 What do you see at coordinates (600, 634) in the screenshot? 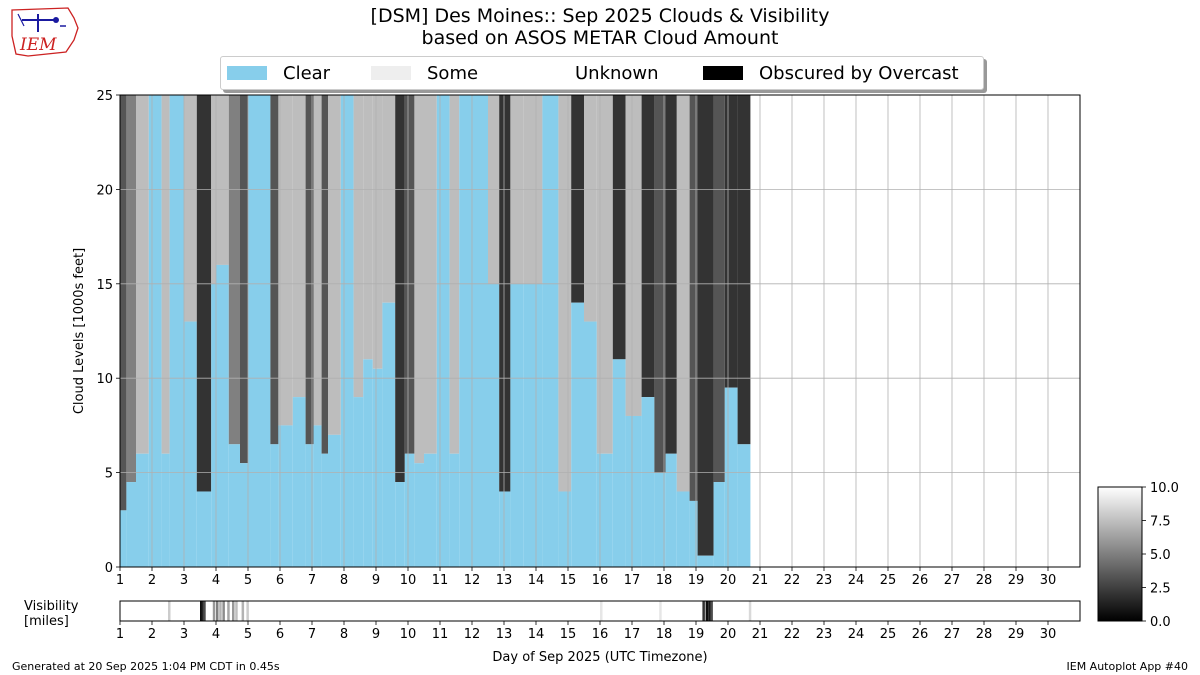
I see `x-tick-label: 16` at bounding box center [600, 634].